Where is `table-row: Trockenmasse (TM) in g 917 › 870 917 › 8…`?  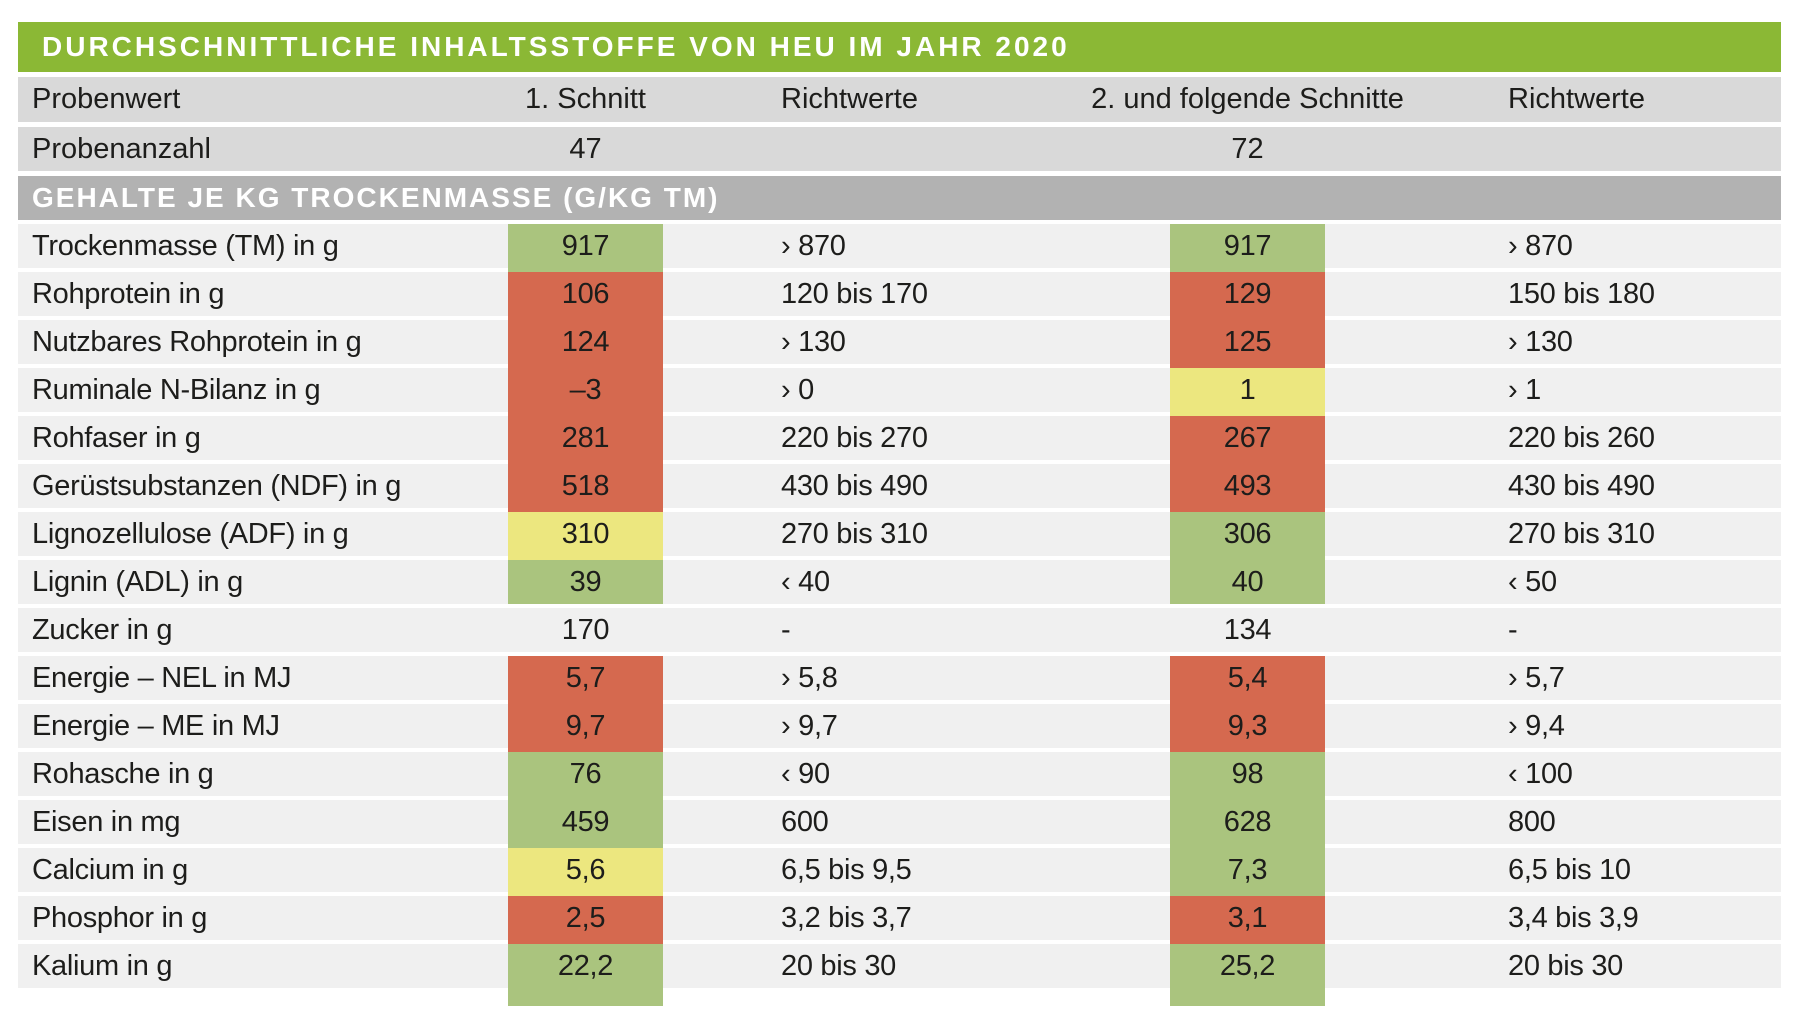 table-row: Trockenmasse (TM) in g 917 › 870 917 › 8… is located at coordinates (899, 248).